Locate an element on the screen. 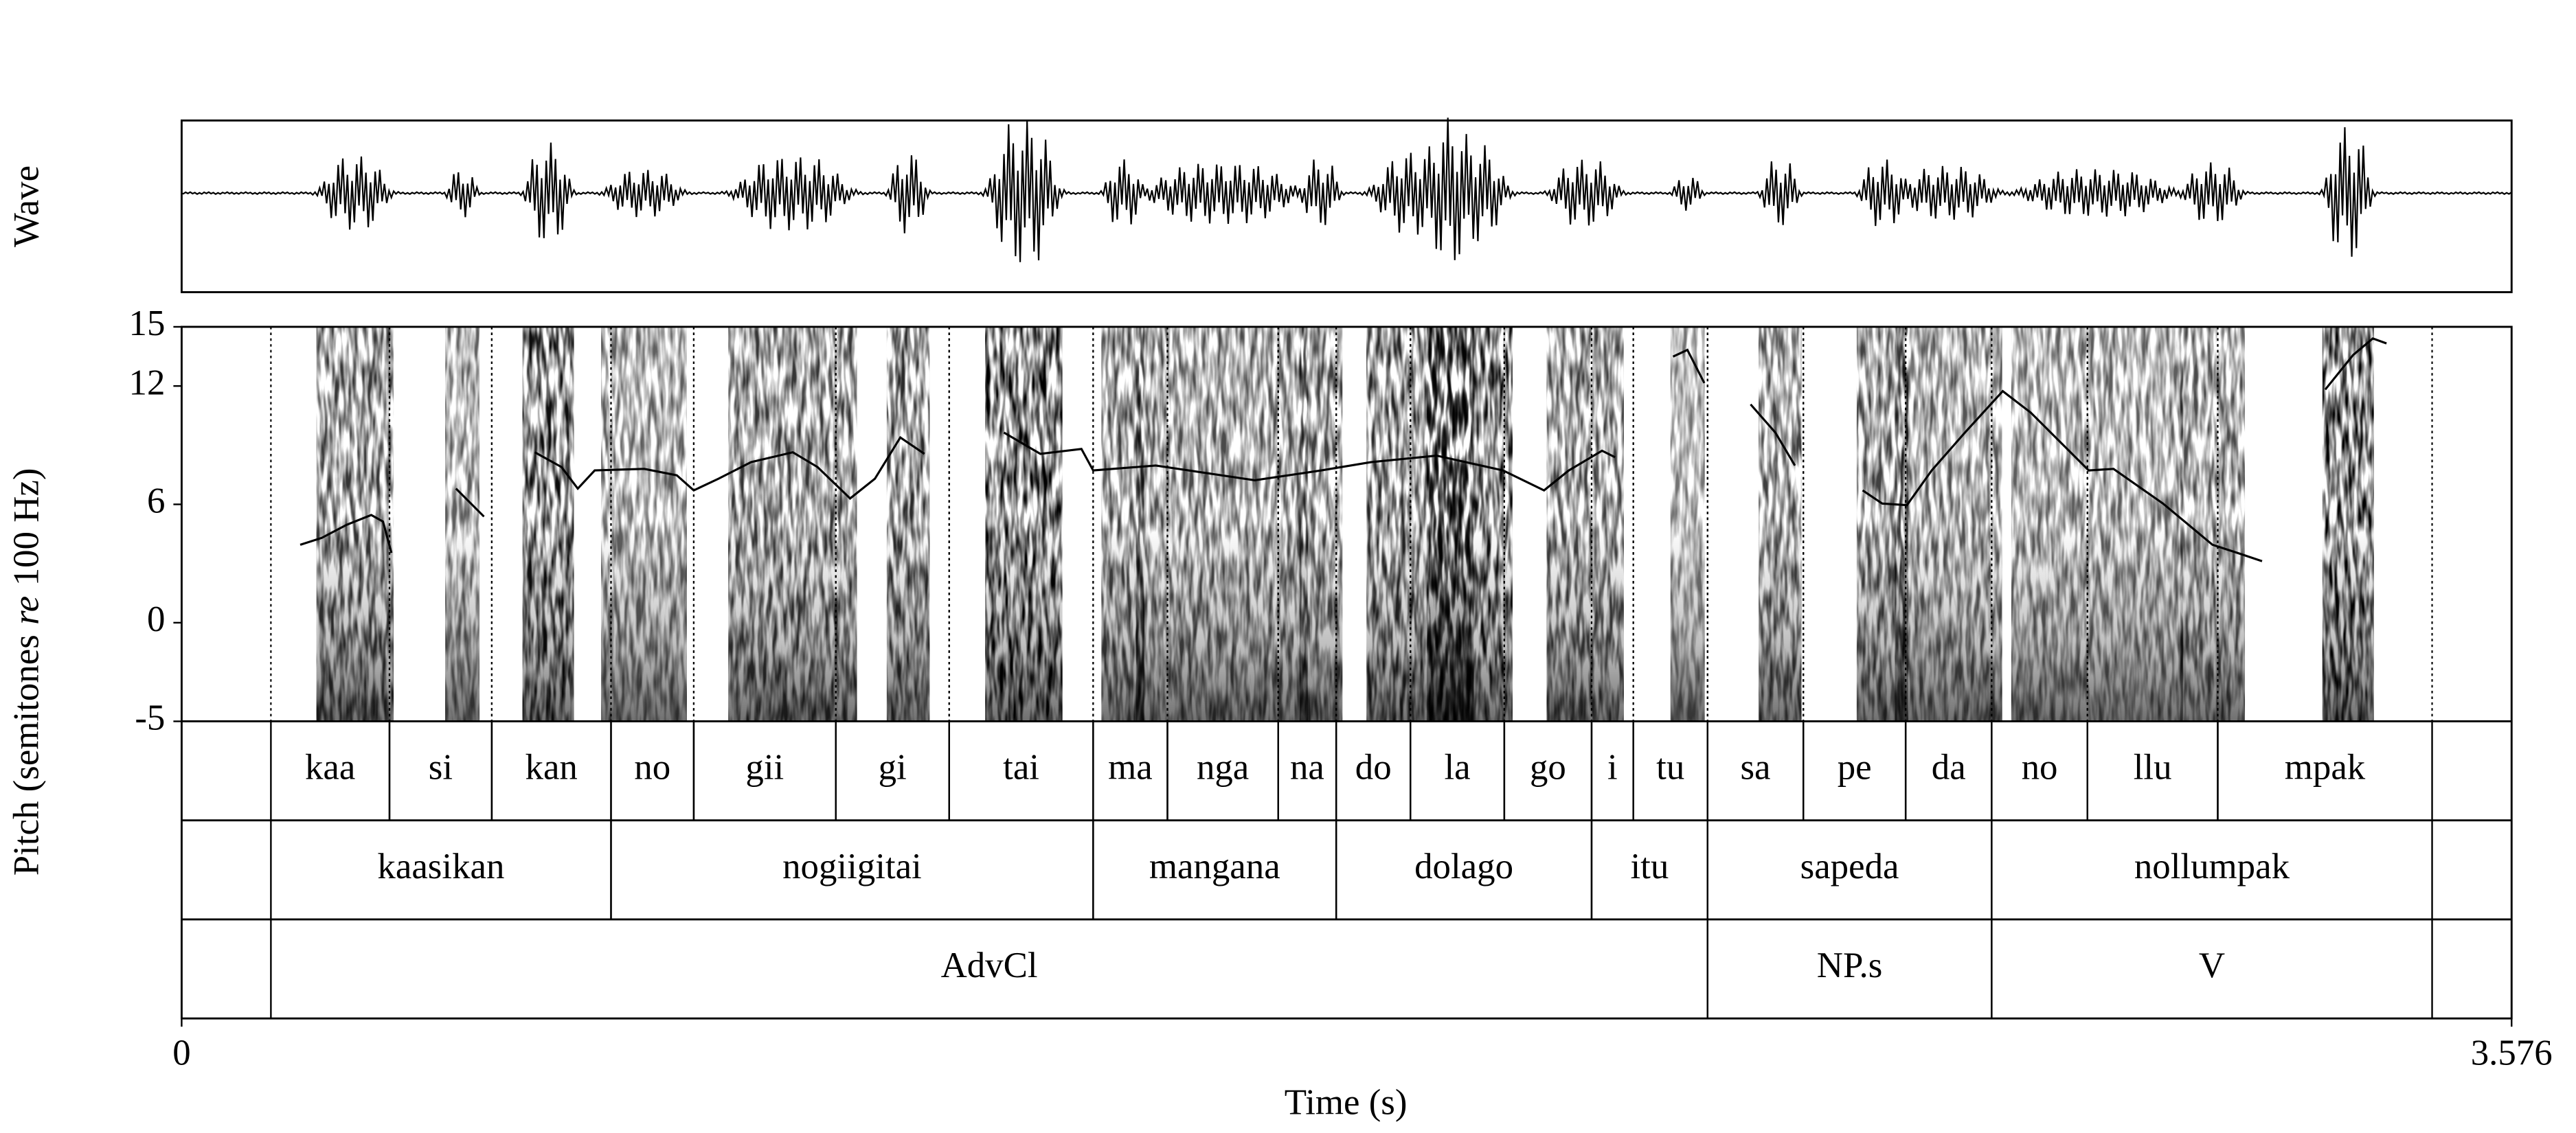  tier-label: da is located at coordinates (1949, 768).